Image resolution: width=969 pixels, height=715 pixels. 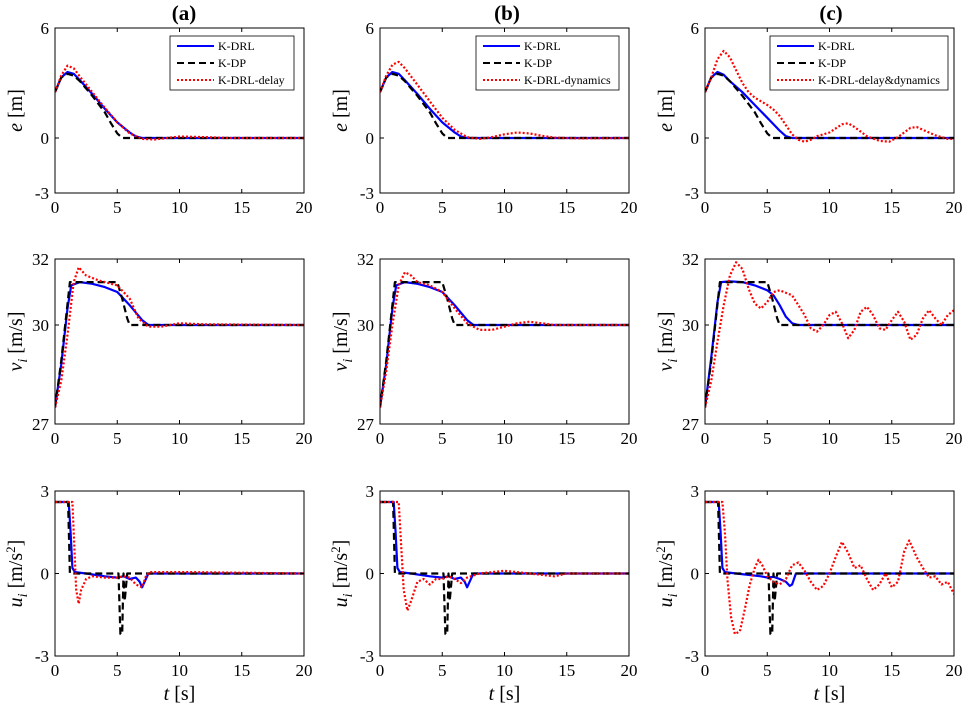 What do you see at coordinates (507, 13) in the screenshot?
I see `column-title-b: (b)` at bounding box center [507, 13].